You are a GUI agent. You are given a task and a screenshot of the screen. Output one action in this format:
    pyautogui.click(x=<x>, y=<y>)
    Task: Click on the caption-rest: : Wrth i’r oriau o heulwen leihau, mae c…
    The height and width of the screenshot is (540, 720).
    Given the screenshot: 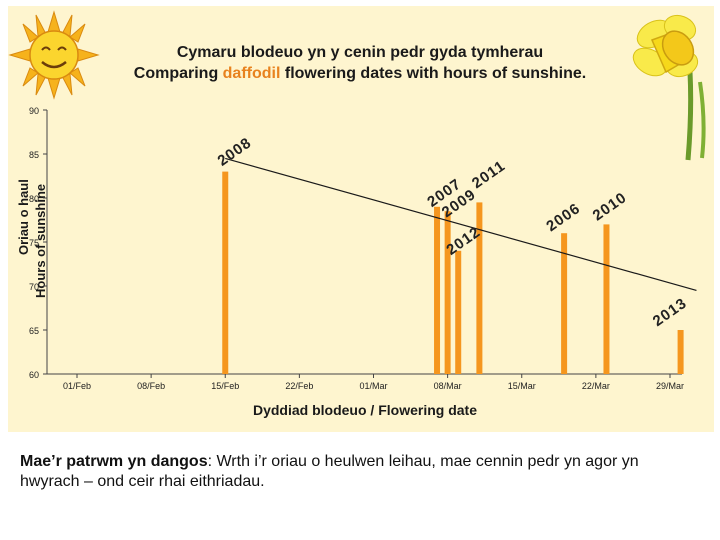 What is the action you would take?
    pyautogui.click(x=329, y=471)
    